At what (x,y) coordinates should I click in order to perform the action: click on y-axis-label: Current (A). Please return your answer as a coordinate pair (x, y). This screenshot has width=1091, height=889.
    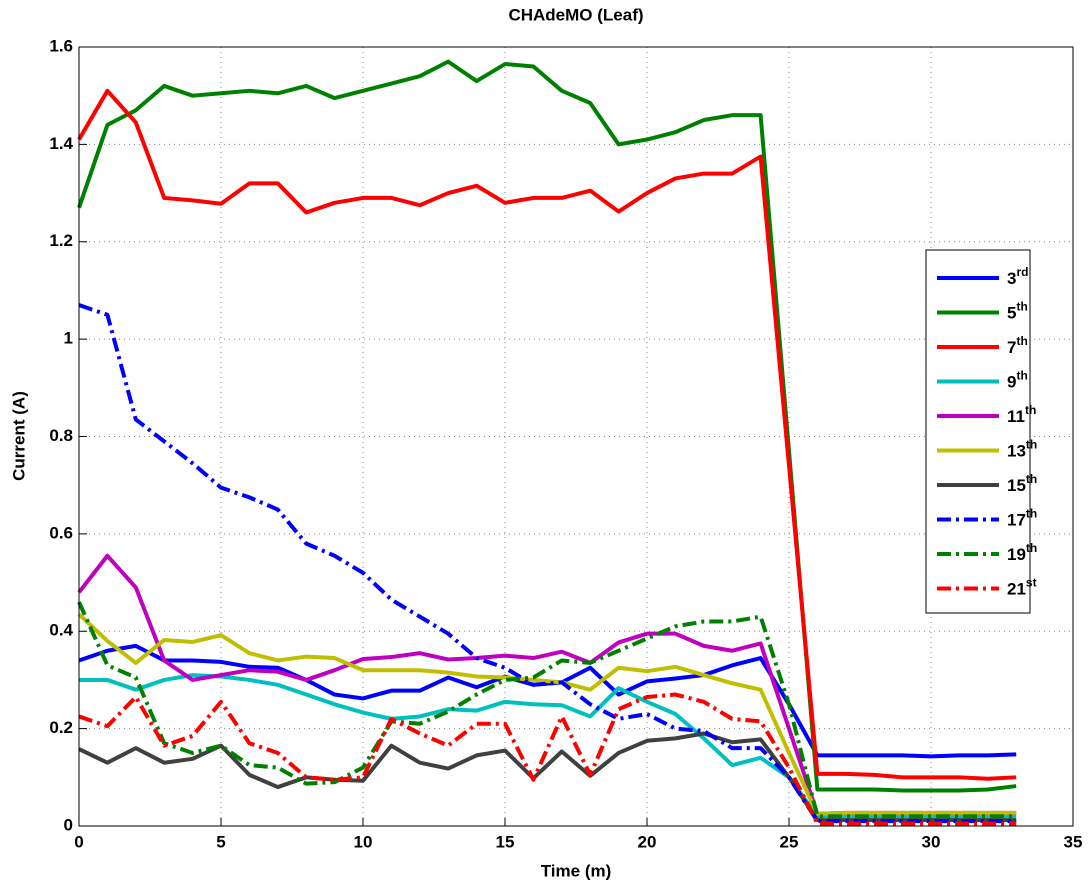
    Looking at the image, I should click on (18, 436).